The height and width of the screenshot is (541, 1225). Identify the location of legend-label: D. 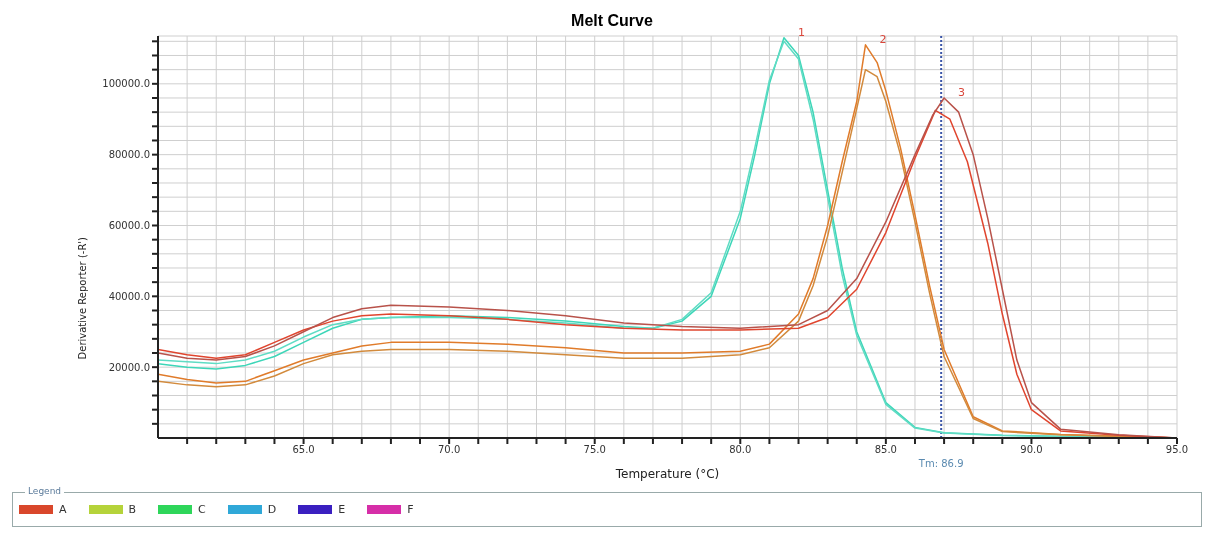
(271, 509).